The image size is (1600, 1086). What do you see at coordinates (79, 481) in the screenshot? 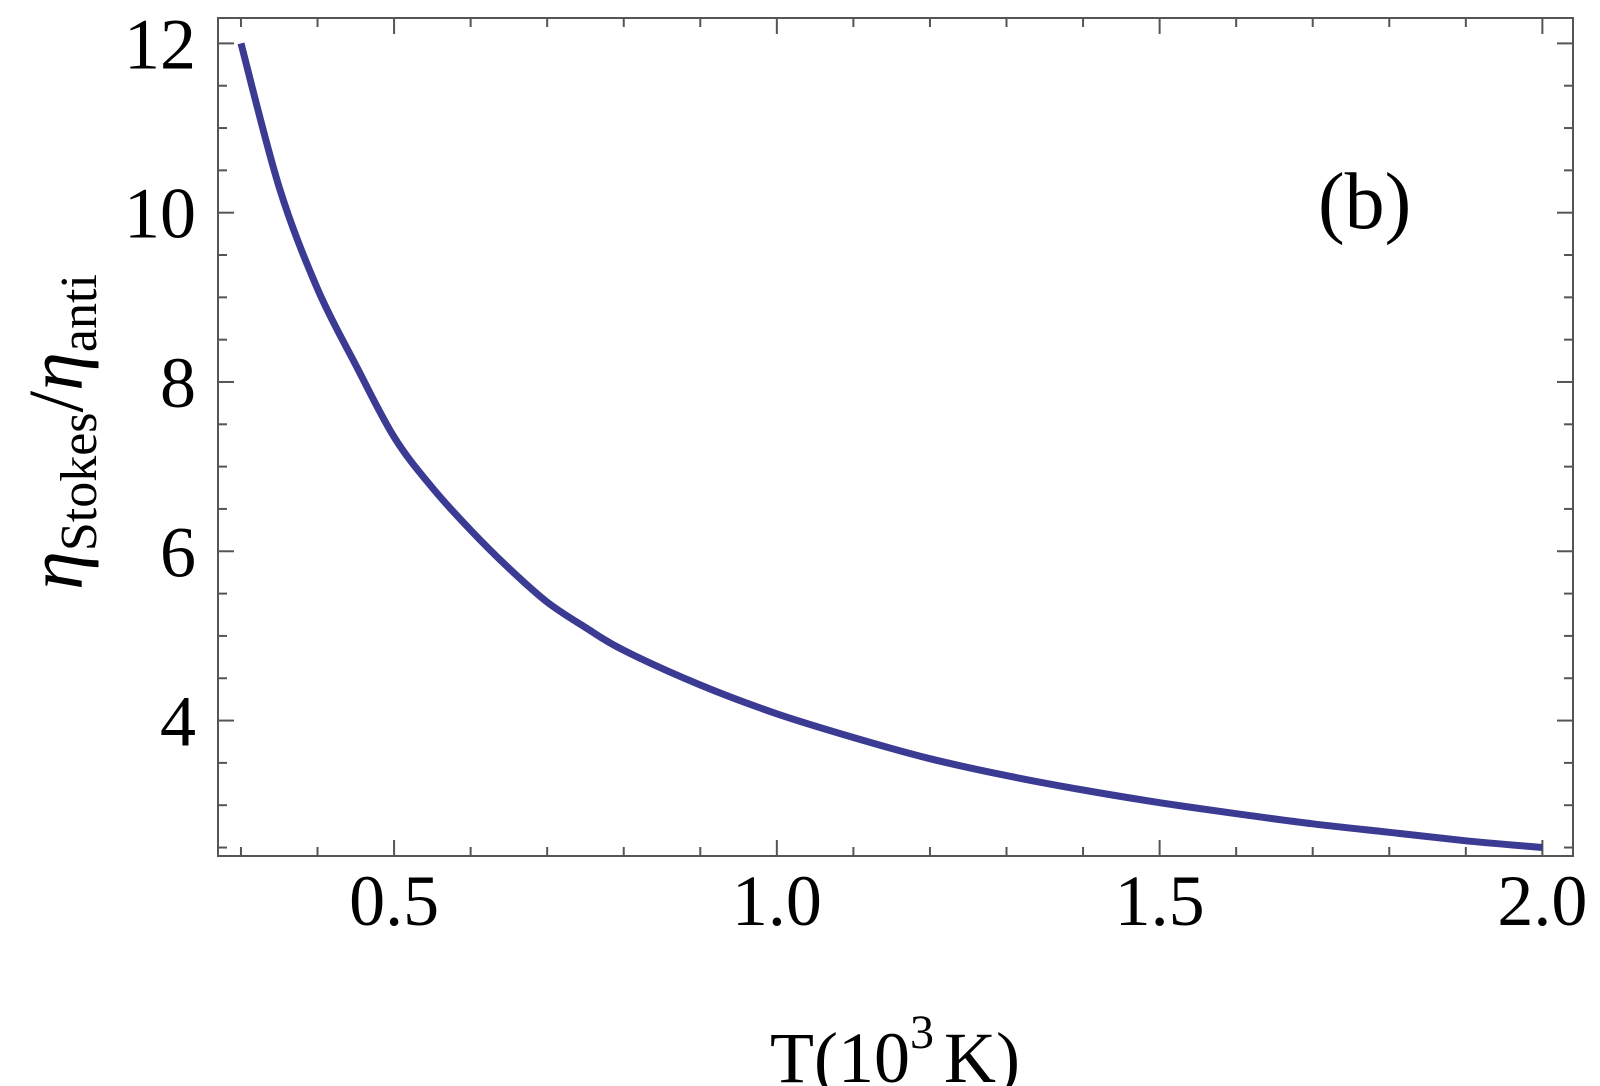
I see `y-axis-title-sub-1: Stokes` at bounding box center [79, 481].